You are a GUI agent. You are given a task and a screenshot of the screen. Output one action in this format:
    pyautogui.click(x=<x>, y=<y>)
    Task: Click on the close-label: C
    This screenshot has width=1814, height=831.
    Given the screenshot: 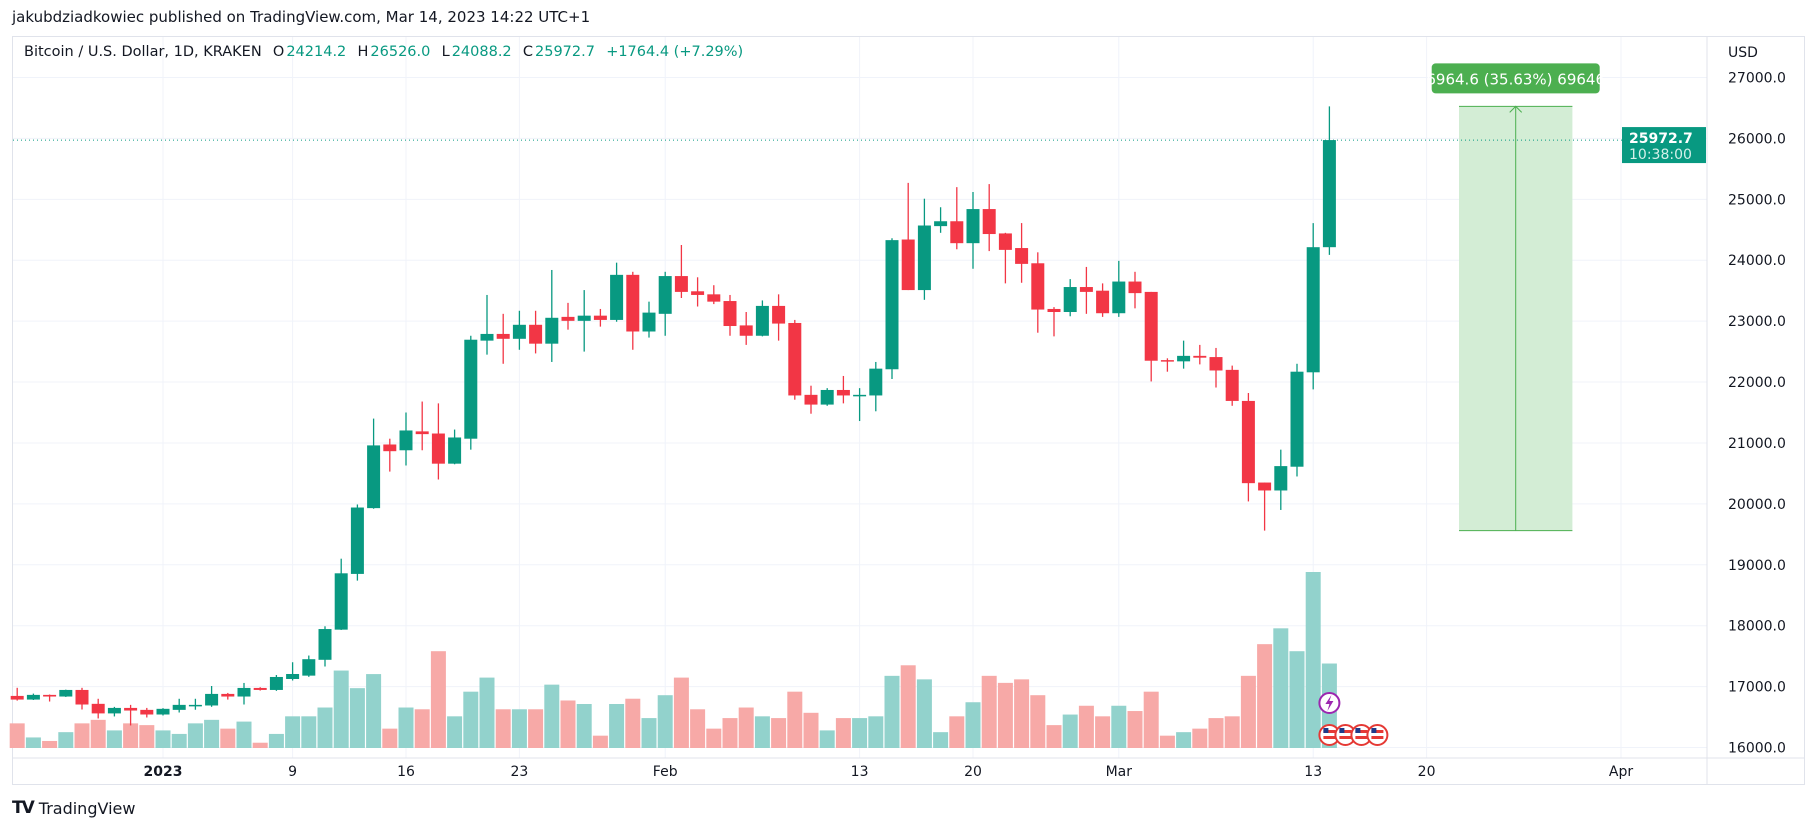 What is the action you would take?
    pyautogui.click(x=527, y=52)
    